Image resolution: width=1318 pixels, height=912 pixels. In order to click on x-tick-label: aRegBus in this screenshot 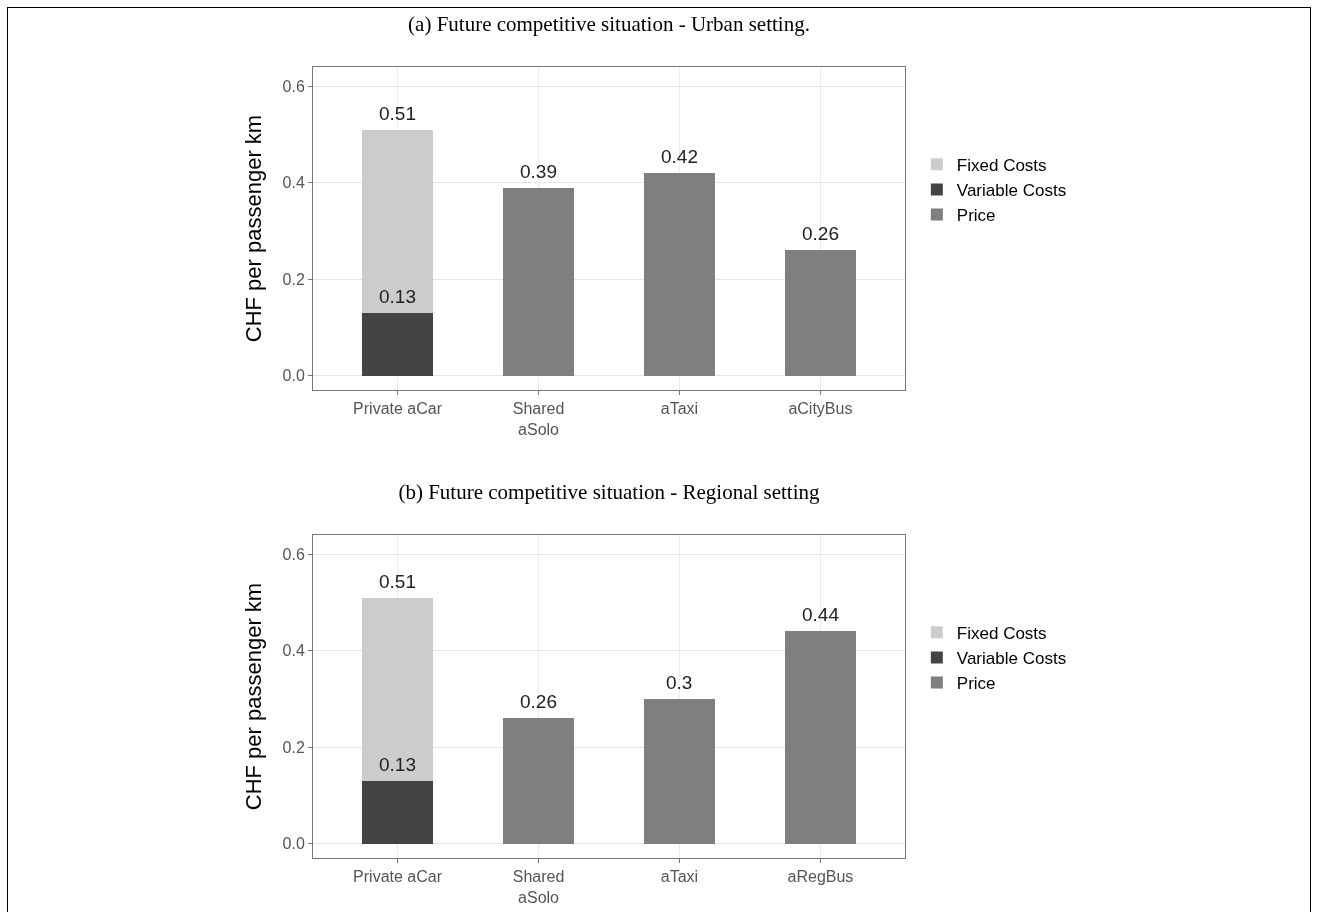, I will do `click(820, 877)`.